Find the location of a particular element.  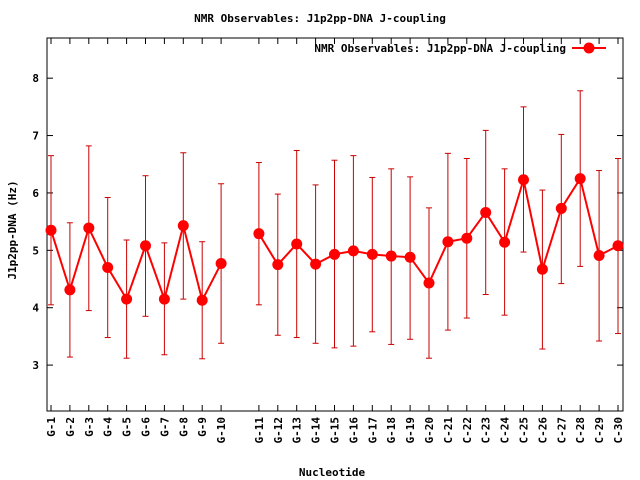

x-tick-label: G-3 is located at coordinates (89, 427).